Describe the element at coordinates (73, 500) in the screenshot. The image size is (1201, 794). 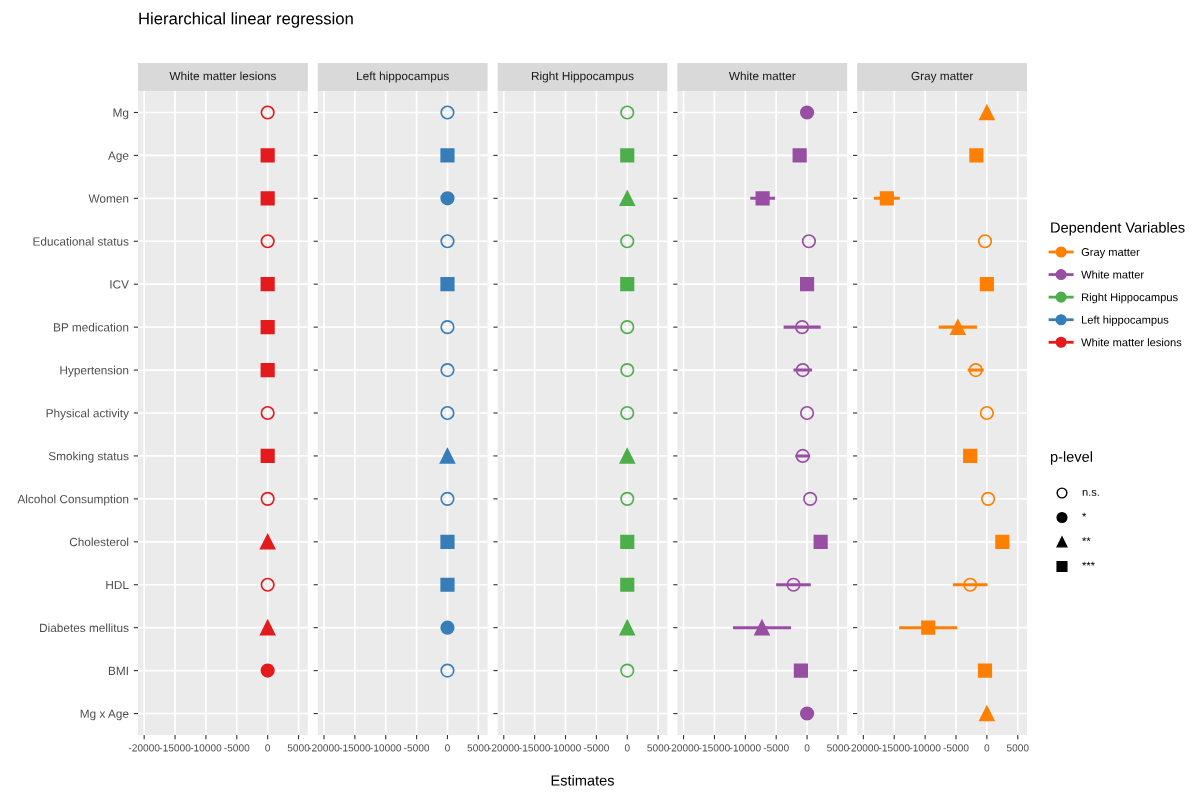
I see `y-tick-label: Alcohol Consumption` at that location.